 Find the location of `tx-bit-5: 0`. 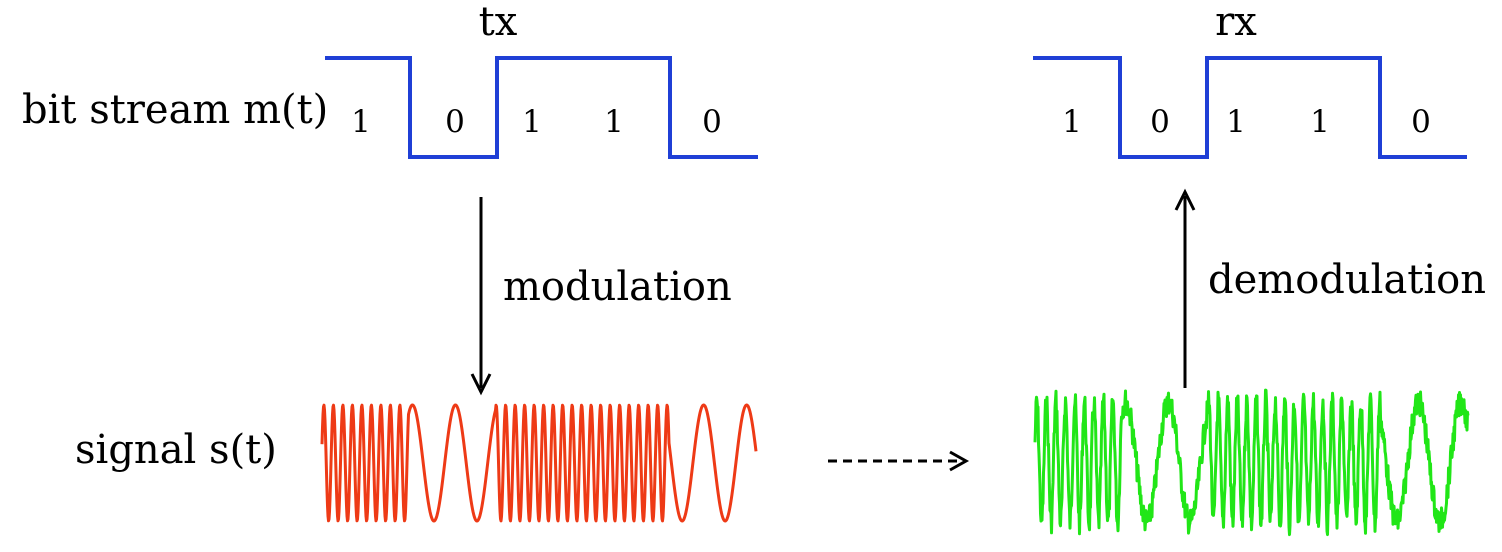

tx-bit-5: 0 is located at coordinates (712, 122).